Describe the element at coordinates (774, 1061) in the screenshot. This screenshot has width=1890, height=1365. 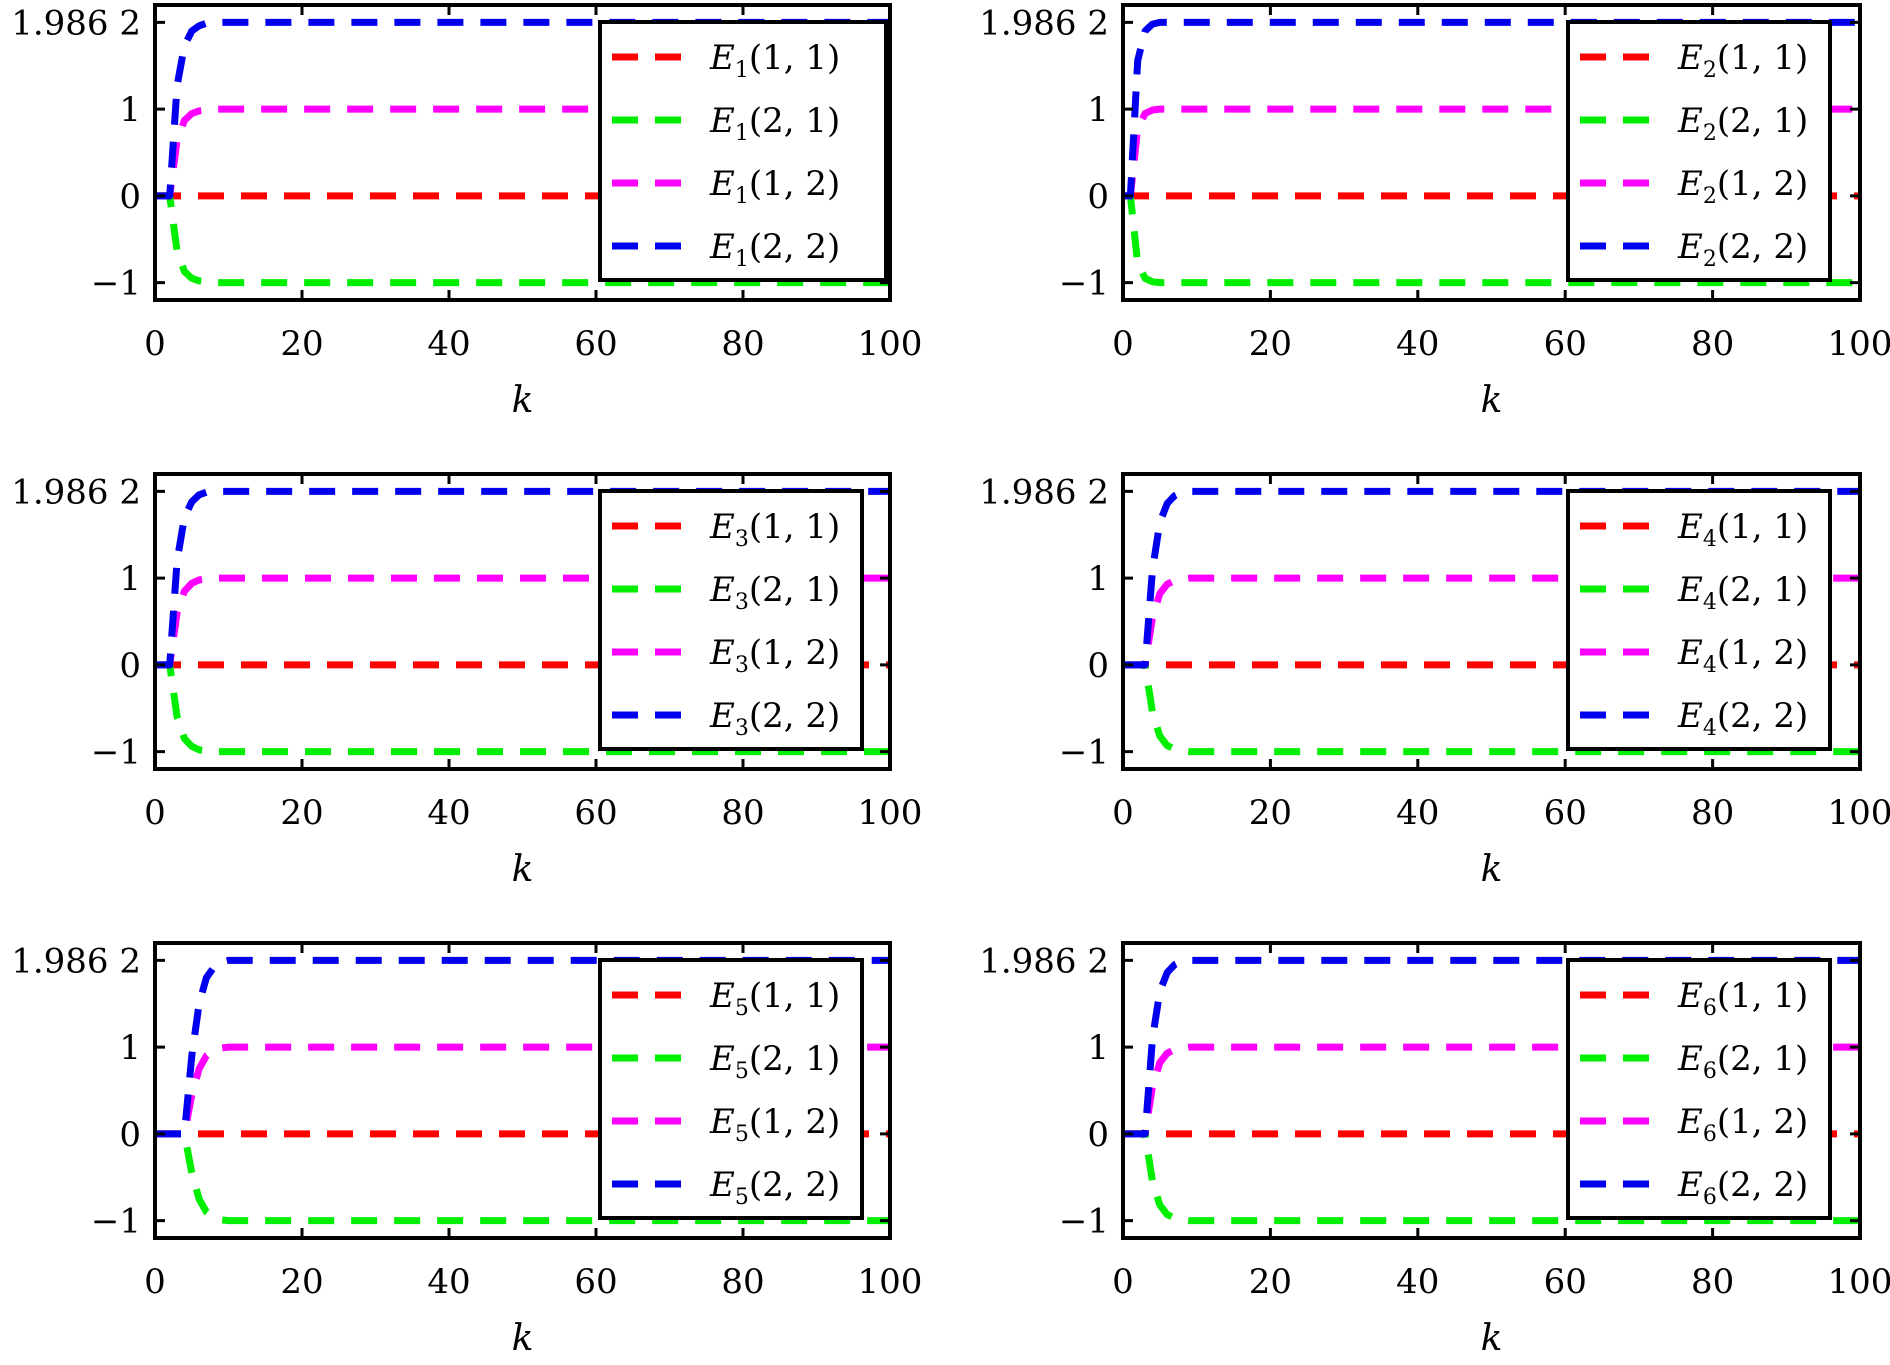
I see `legend-entry: E5(2, 1)` at that location.